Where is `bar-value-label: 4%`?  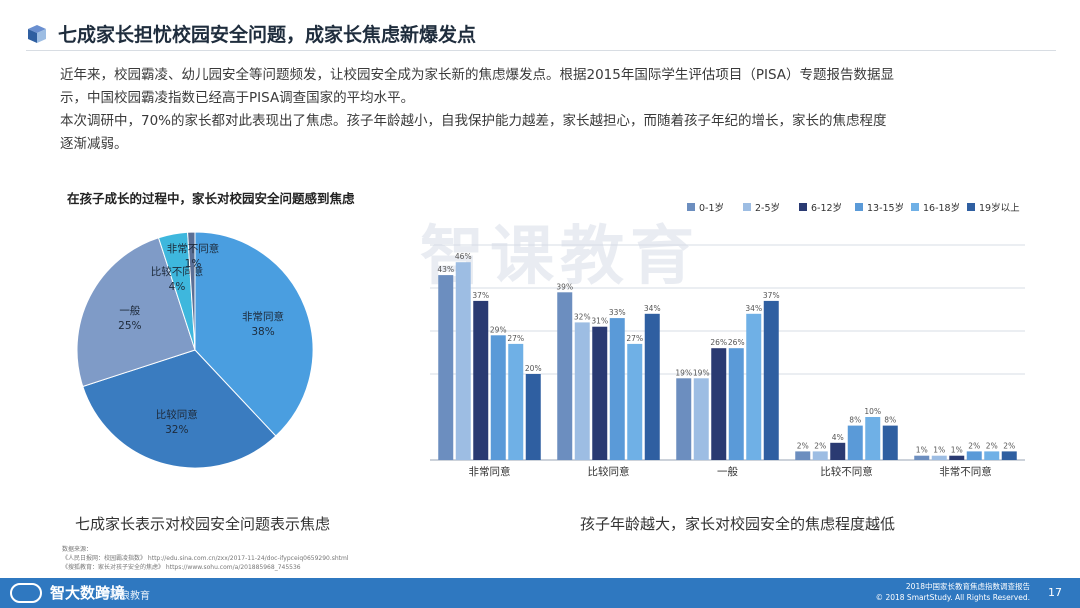
bar-value-label: 4% is located at coordinates (838, 437).